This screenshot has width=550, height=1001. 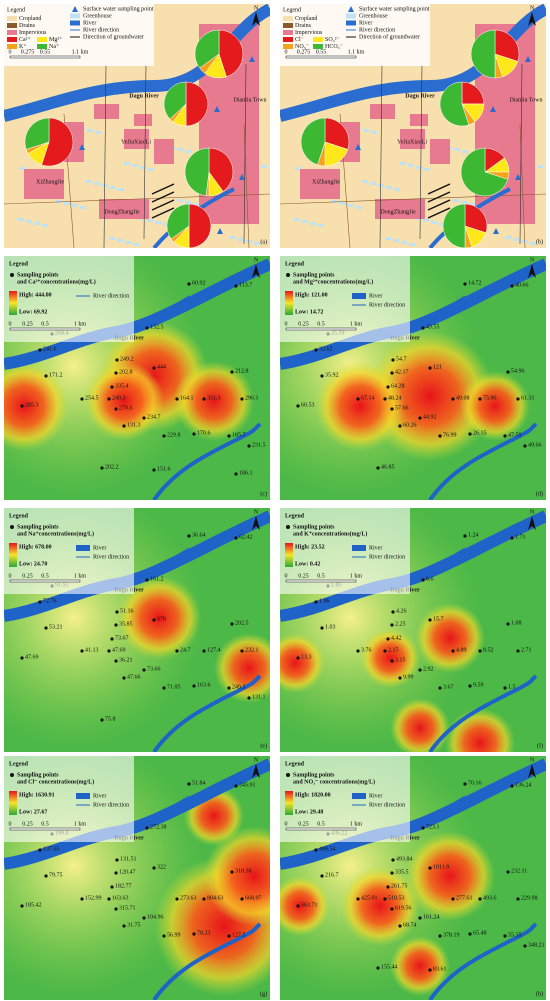 What do you see at coordinates (313, 795) in the screenshot?
I see `legend-high: High: 1820.00` at bounding box center [313, 795].